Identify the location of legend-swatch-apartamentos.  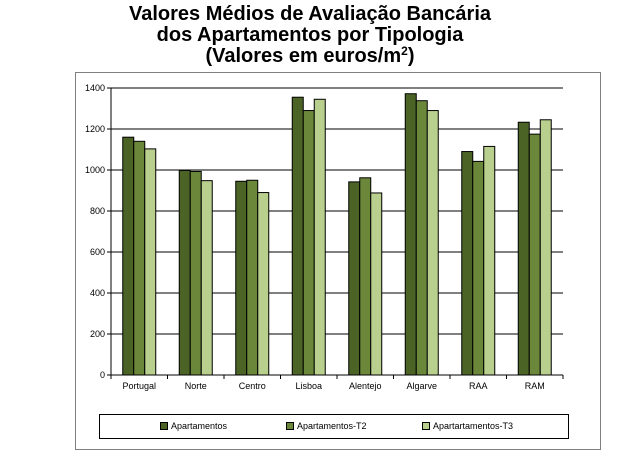
(164, 426).